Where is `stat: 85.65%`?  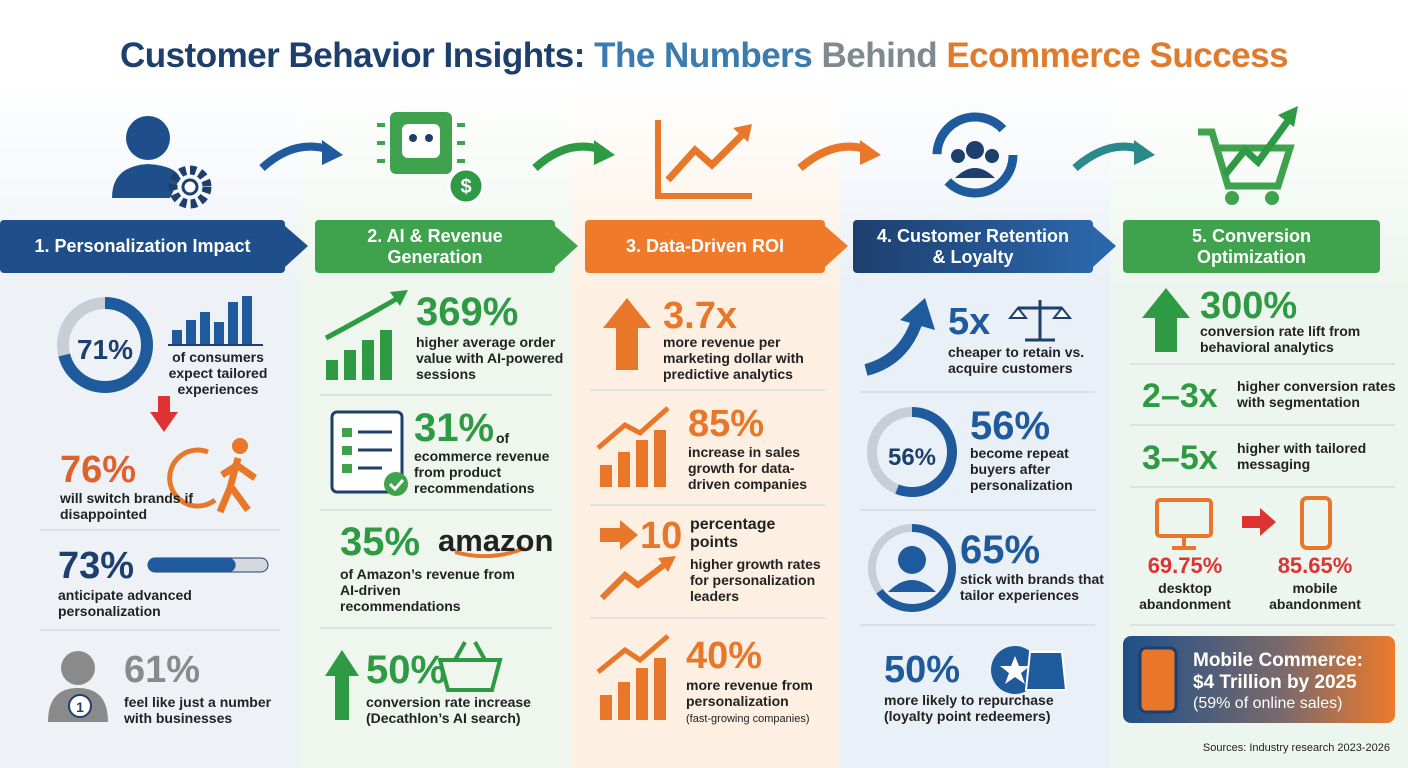 stat: 85.65% is located at coordinates (1315, 565).